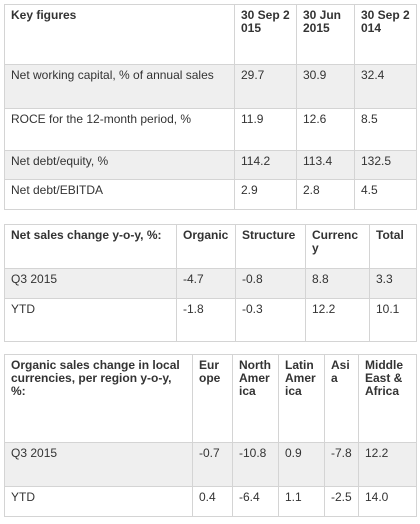  What do you see at coordinates (255, 501) in the screenshot?
I see `cell-value: -6.4` at bounding box center [255, 501].